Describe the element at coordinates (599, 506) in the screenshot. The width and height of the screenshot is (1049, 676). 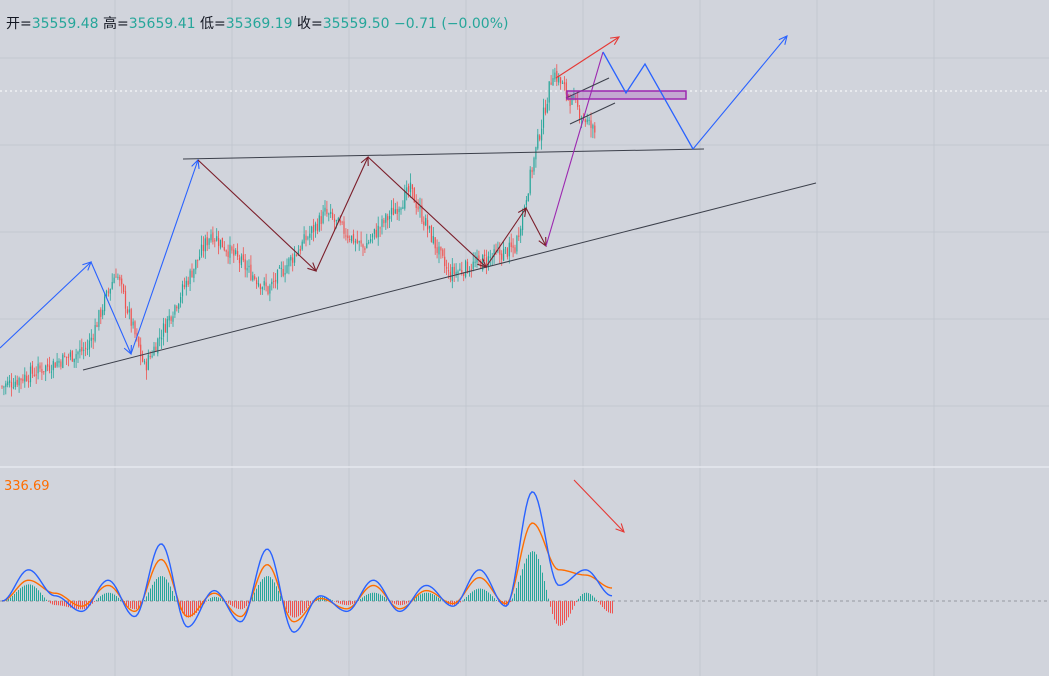
I see `macd-divergence-arrow` at that location.